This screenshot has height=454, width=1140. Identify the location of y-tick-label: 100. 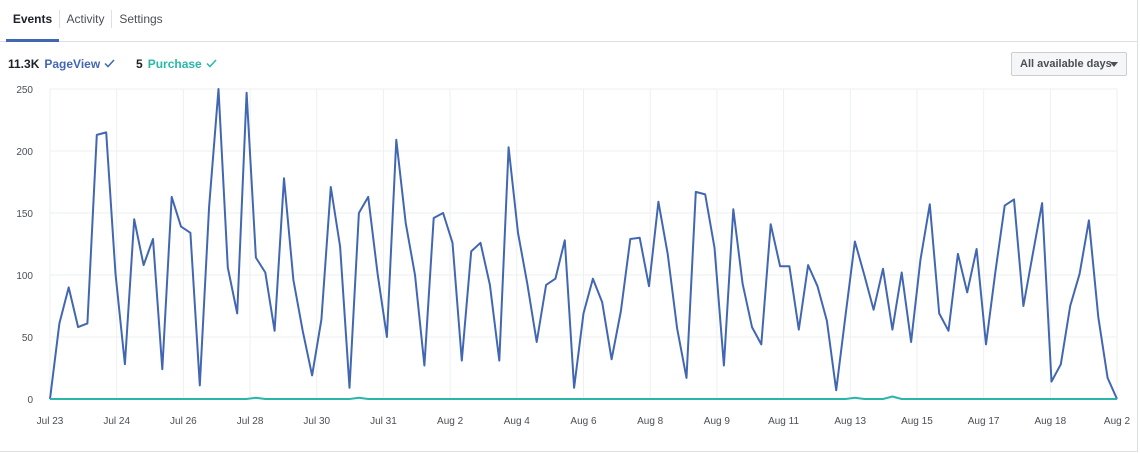
(24, 276).